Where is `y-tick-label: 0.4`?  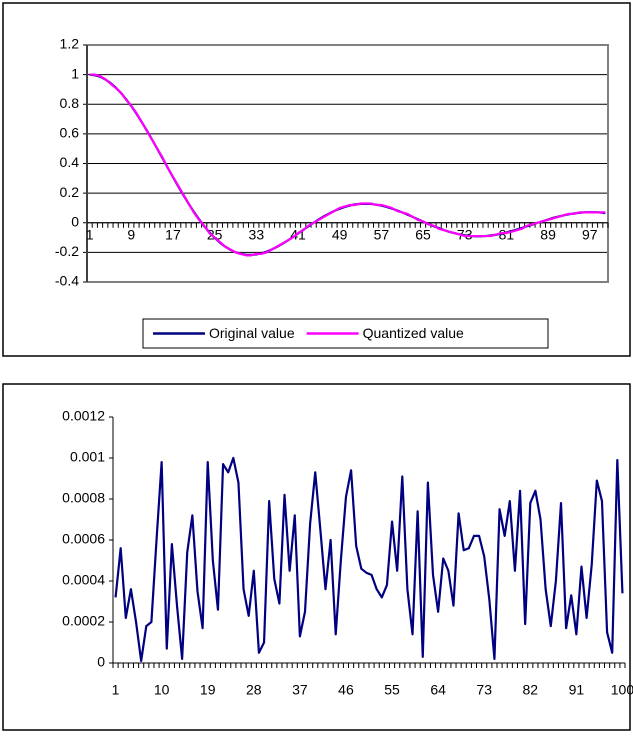
y-tick-label: 0.4 is located at coordinates (70, 162).